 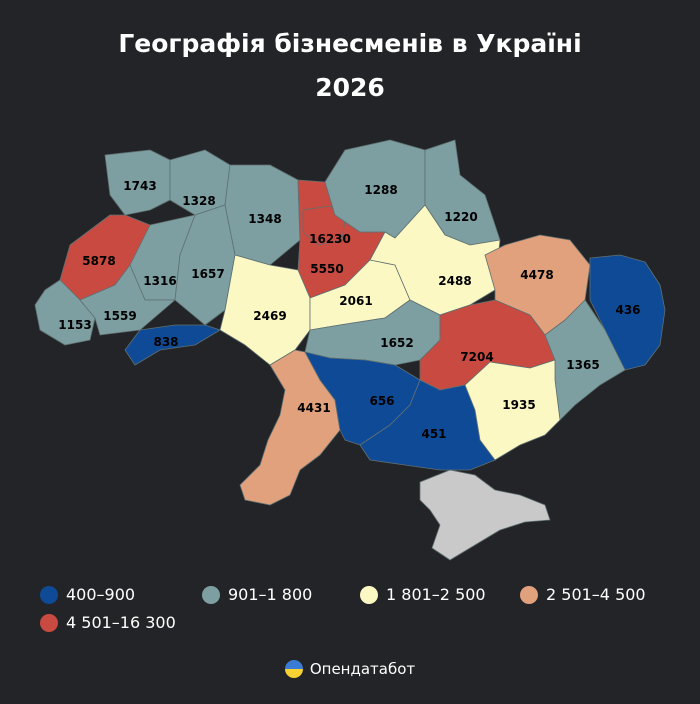 I want to click on region-ivano-frankivsk, so click(x=127, y=300).